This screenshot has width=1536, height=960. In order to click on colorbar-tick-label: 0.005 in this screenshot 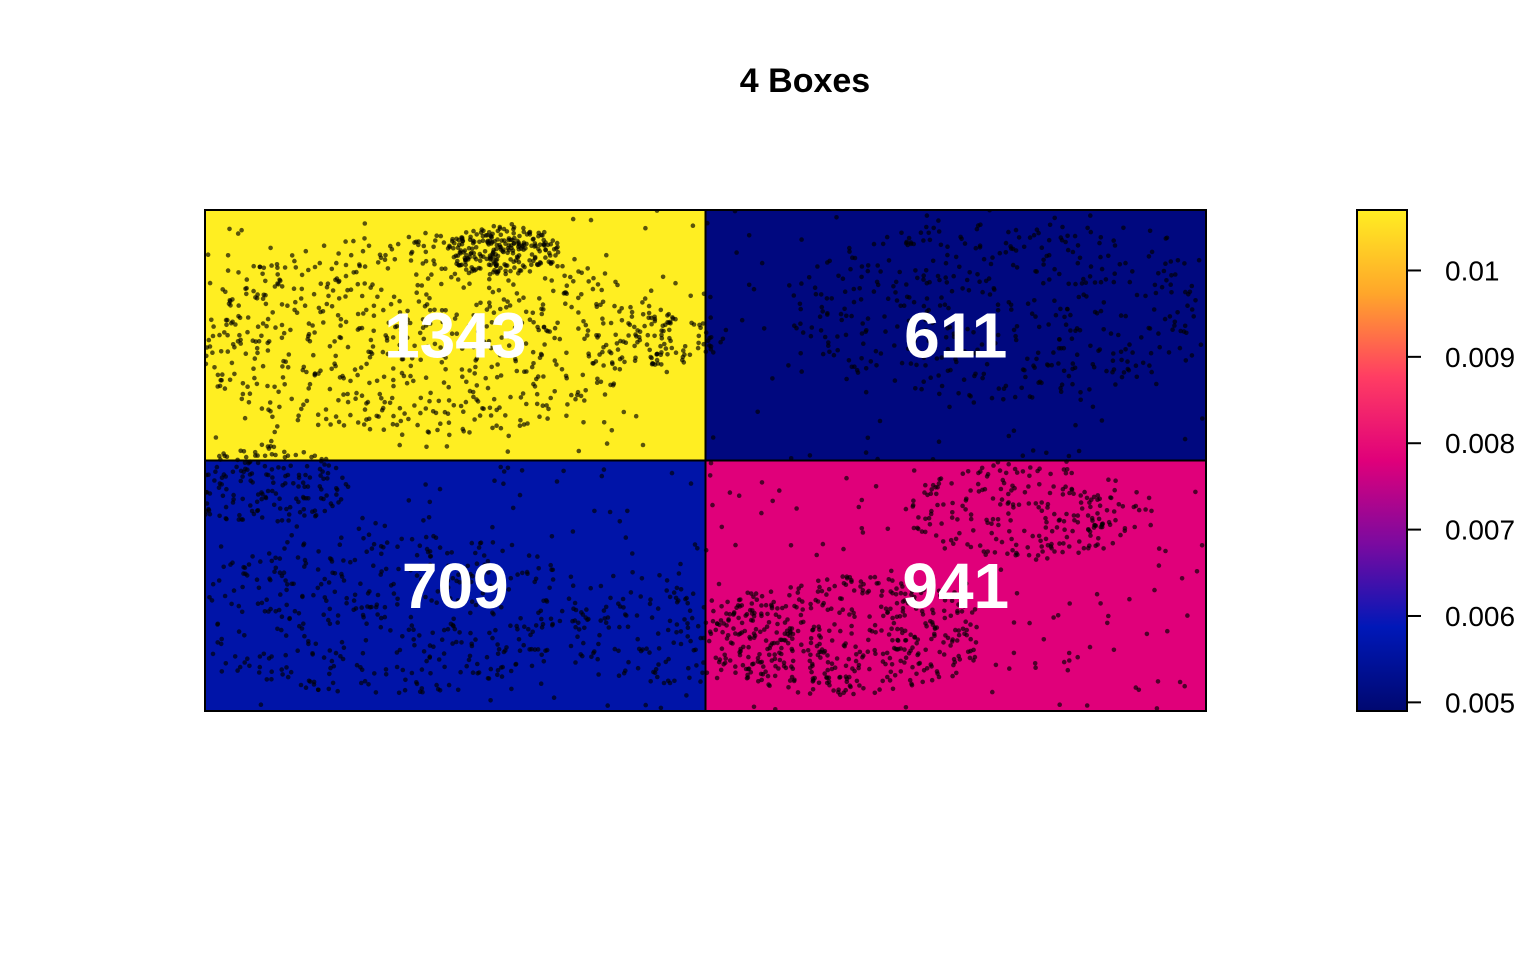, I will do `click(1480, 702)`.